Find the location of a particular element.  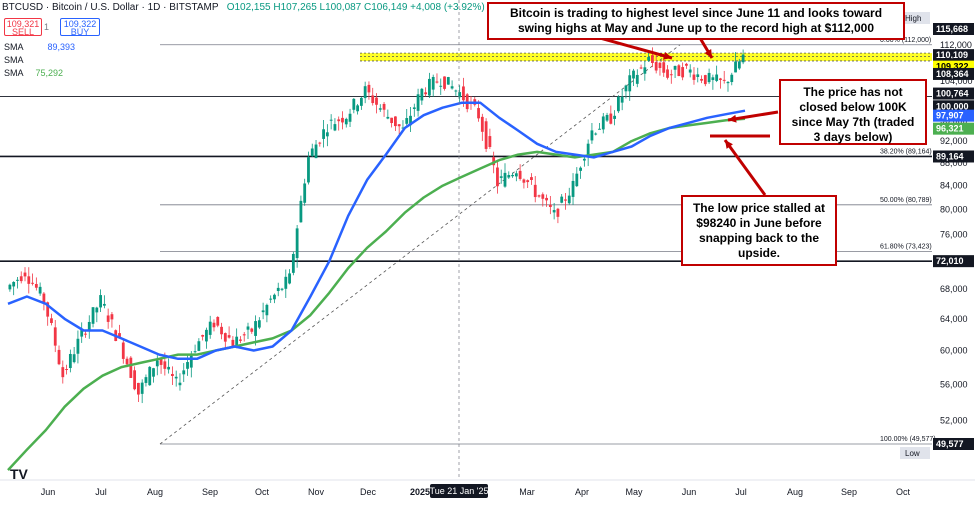

sma-200-legend: SMA 75,292 is located at coordinates (34, 73).